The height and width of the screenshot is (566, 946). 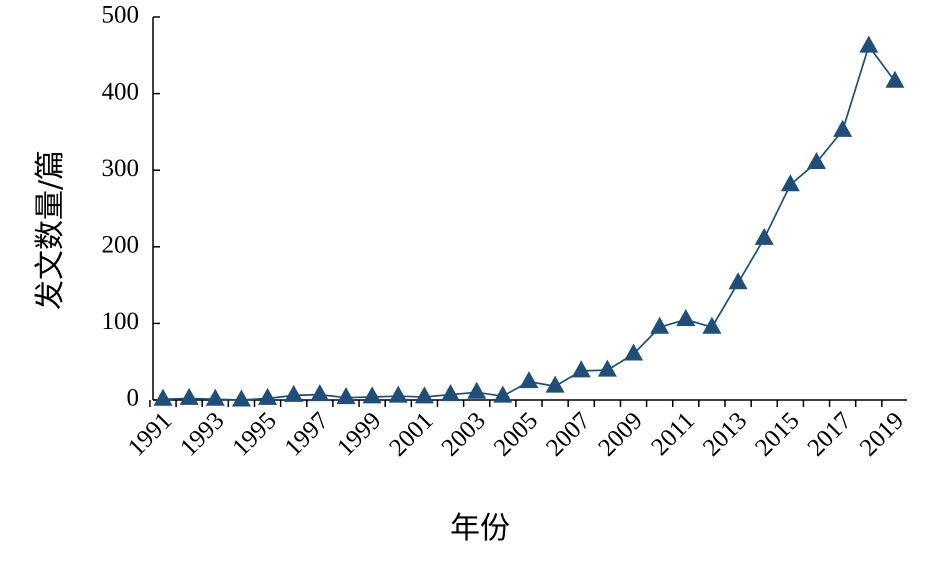 What do you see at coordinates (480, 528) in the screenshot?
I see `x-axis-title: 年份` at bounding box center [480, 528].